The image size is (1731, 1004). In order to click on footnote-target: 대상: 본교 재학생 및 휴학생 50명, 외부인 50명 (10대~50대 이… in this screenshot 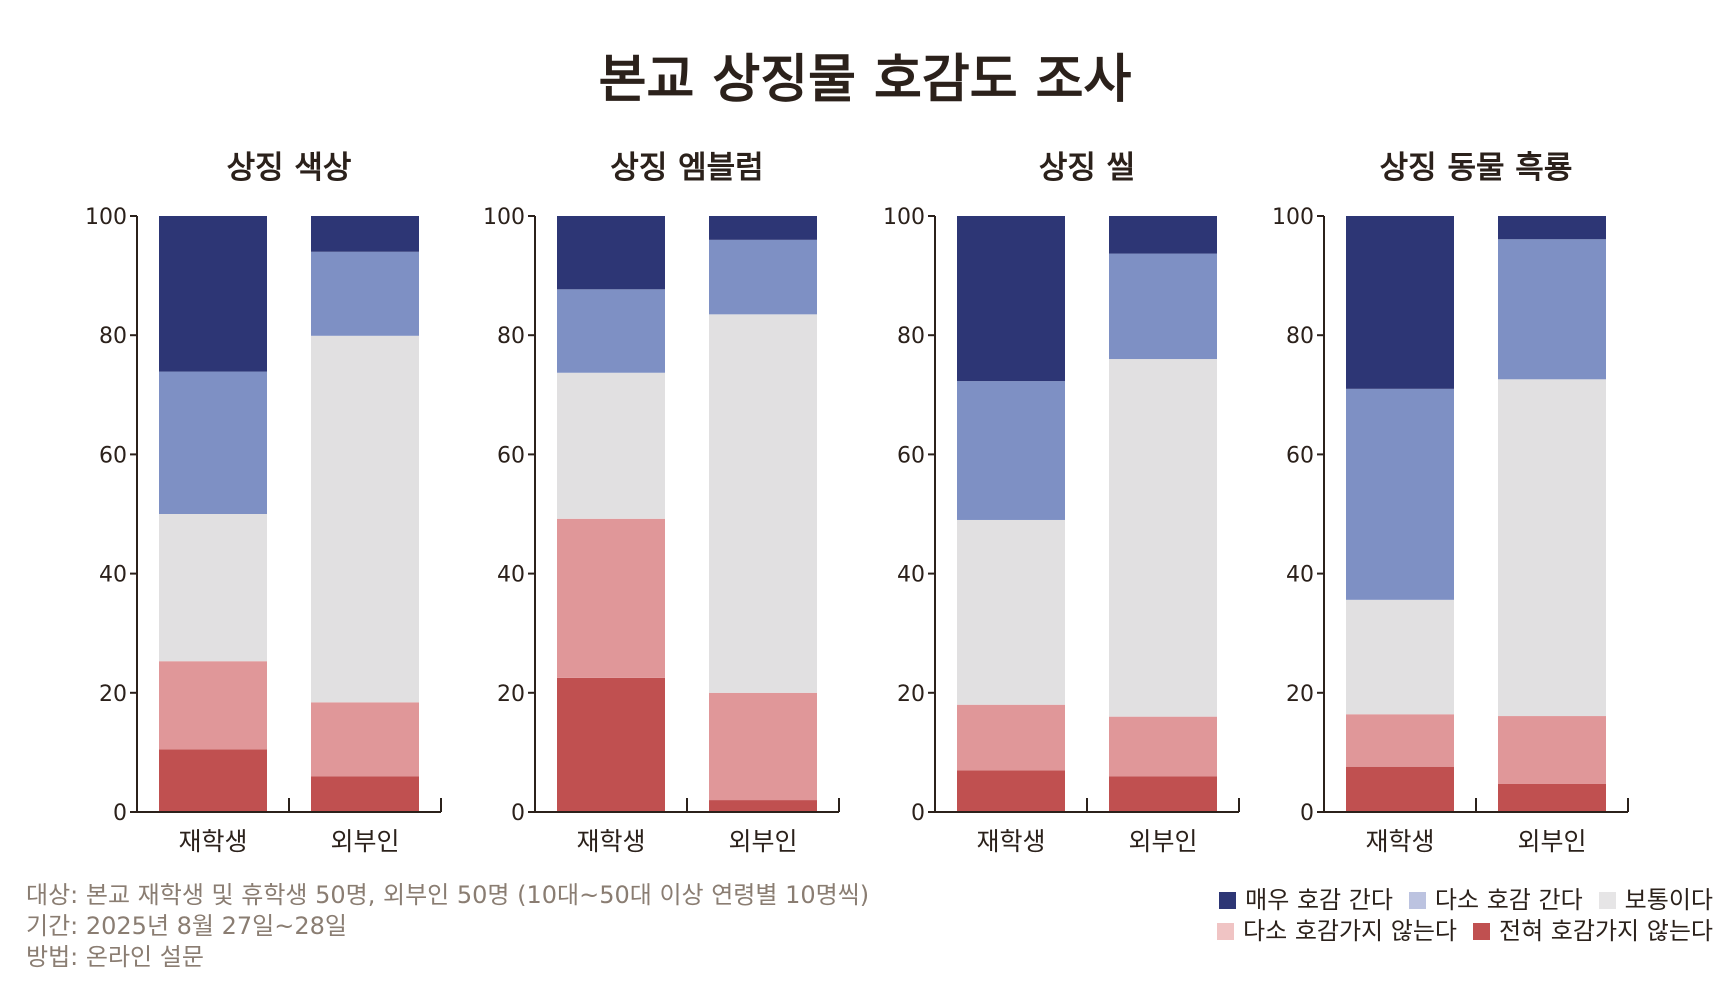, I will do `click(448, 895)`.